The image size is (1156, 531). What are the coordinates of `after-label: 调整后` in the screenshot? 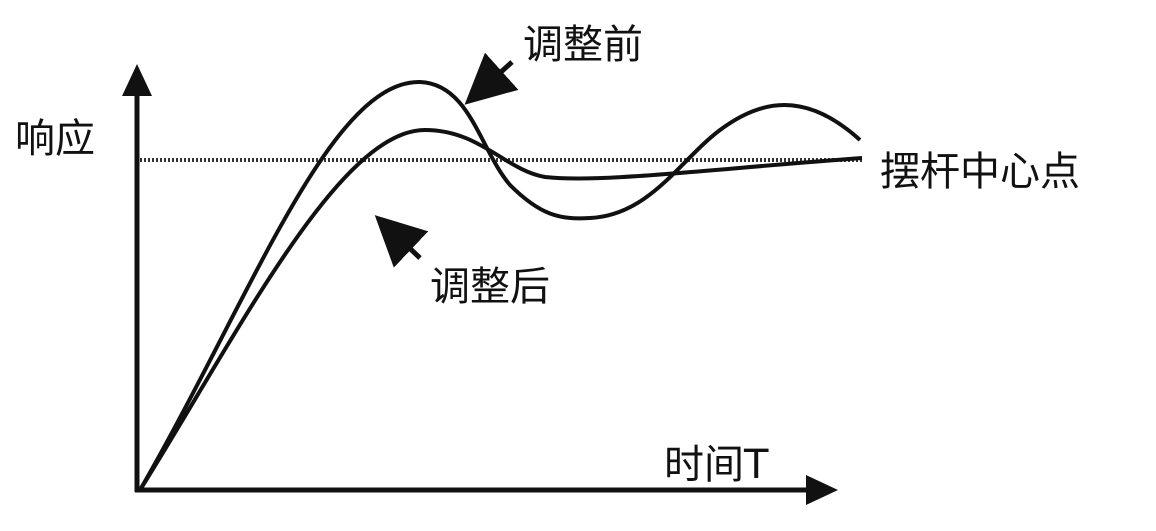 It's located at (490, 287).